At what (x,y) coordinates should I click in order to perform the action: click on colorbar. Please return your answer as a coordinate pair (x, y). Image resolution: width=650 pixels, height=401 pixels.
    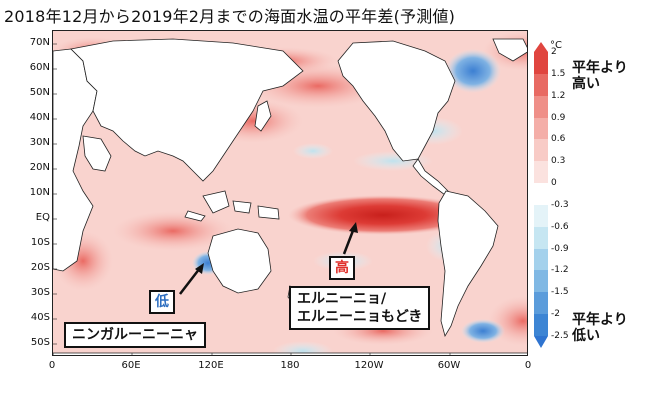
    Looking at the image, I should click on (541, 194).